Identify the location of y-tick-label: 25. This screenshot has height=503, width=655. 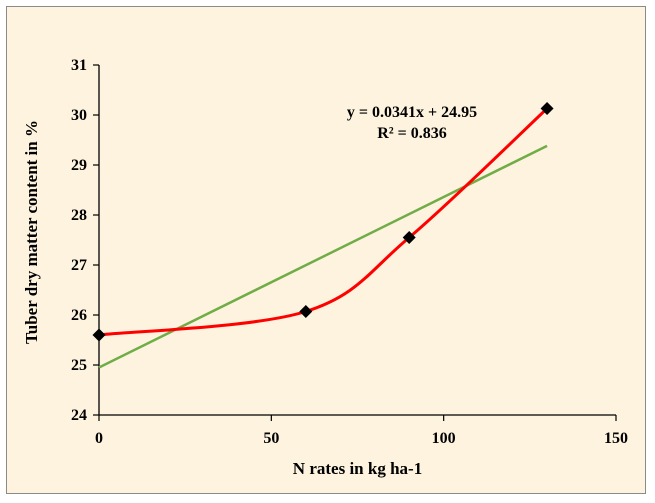
(79, 365).